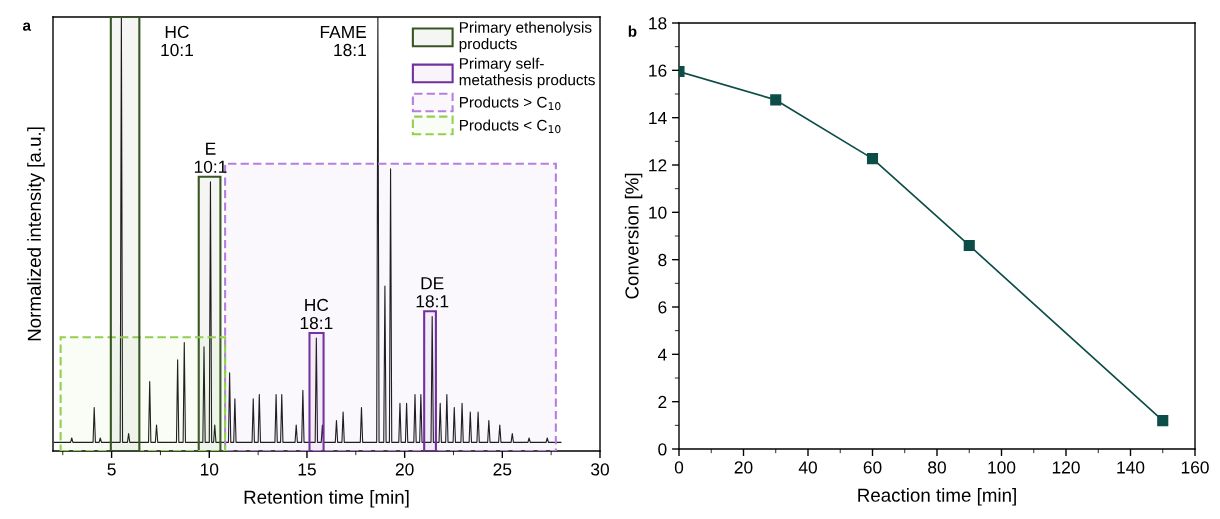 This screenshot has width=1220, height=519. I want to click on legend-label: Products < C$_{10}$, so click(510, 126).